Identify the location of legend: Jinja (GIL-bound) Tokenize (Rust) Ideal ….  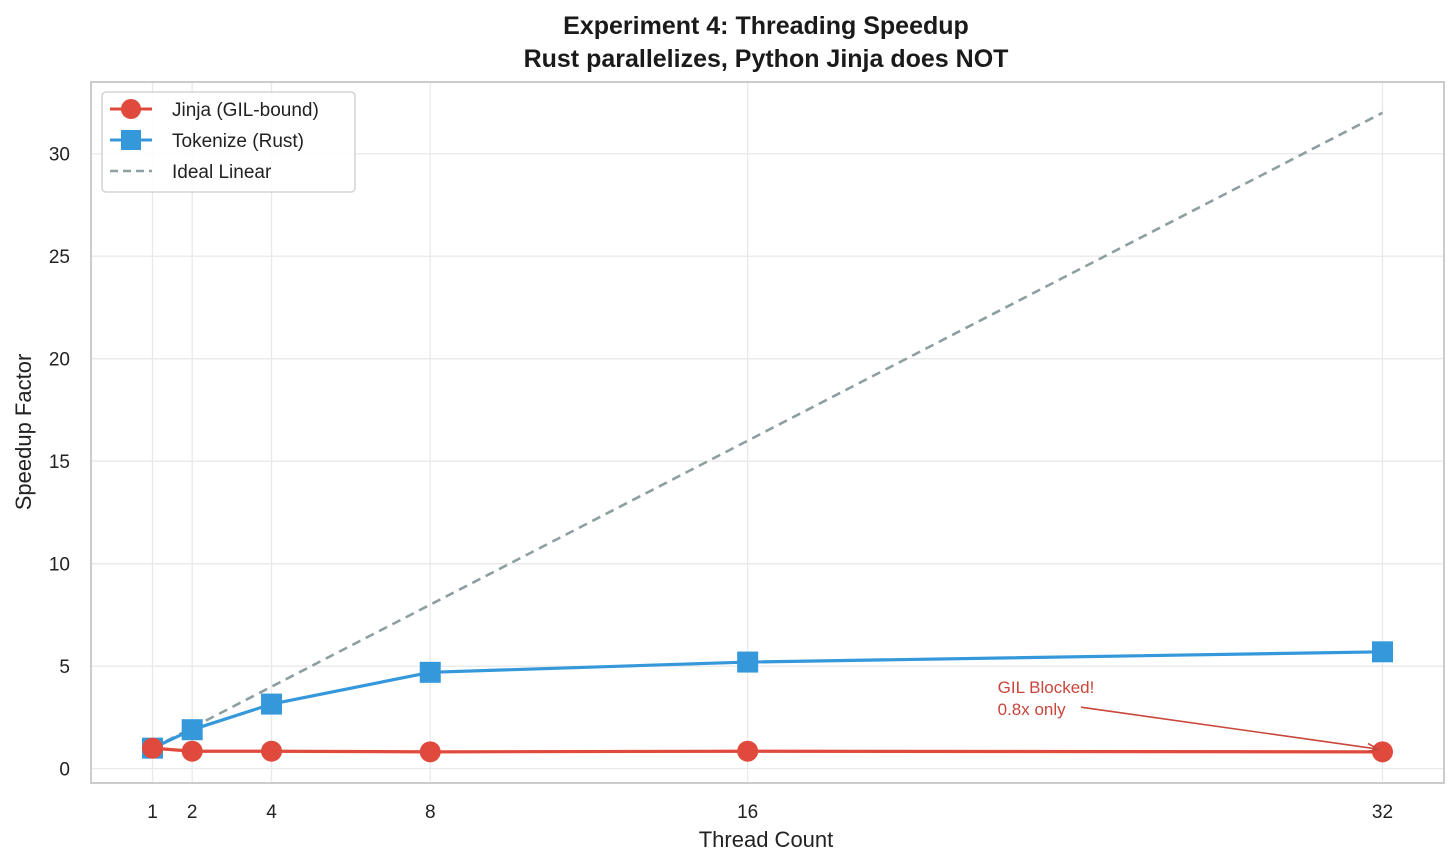
(228, 142).